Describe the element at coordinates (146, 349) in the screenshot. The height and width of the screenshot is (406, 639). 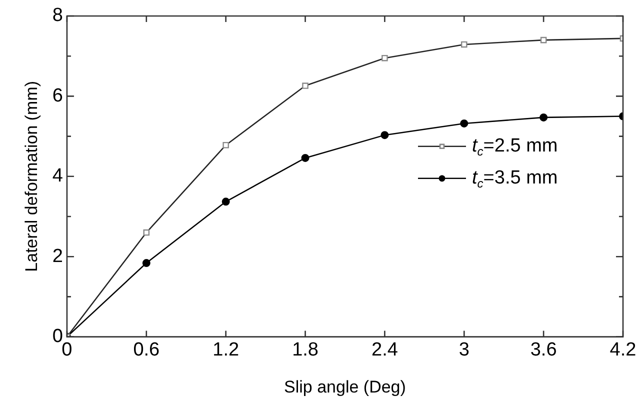
I see `x-tick-label: 0.6` at that location.